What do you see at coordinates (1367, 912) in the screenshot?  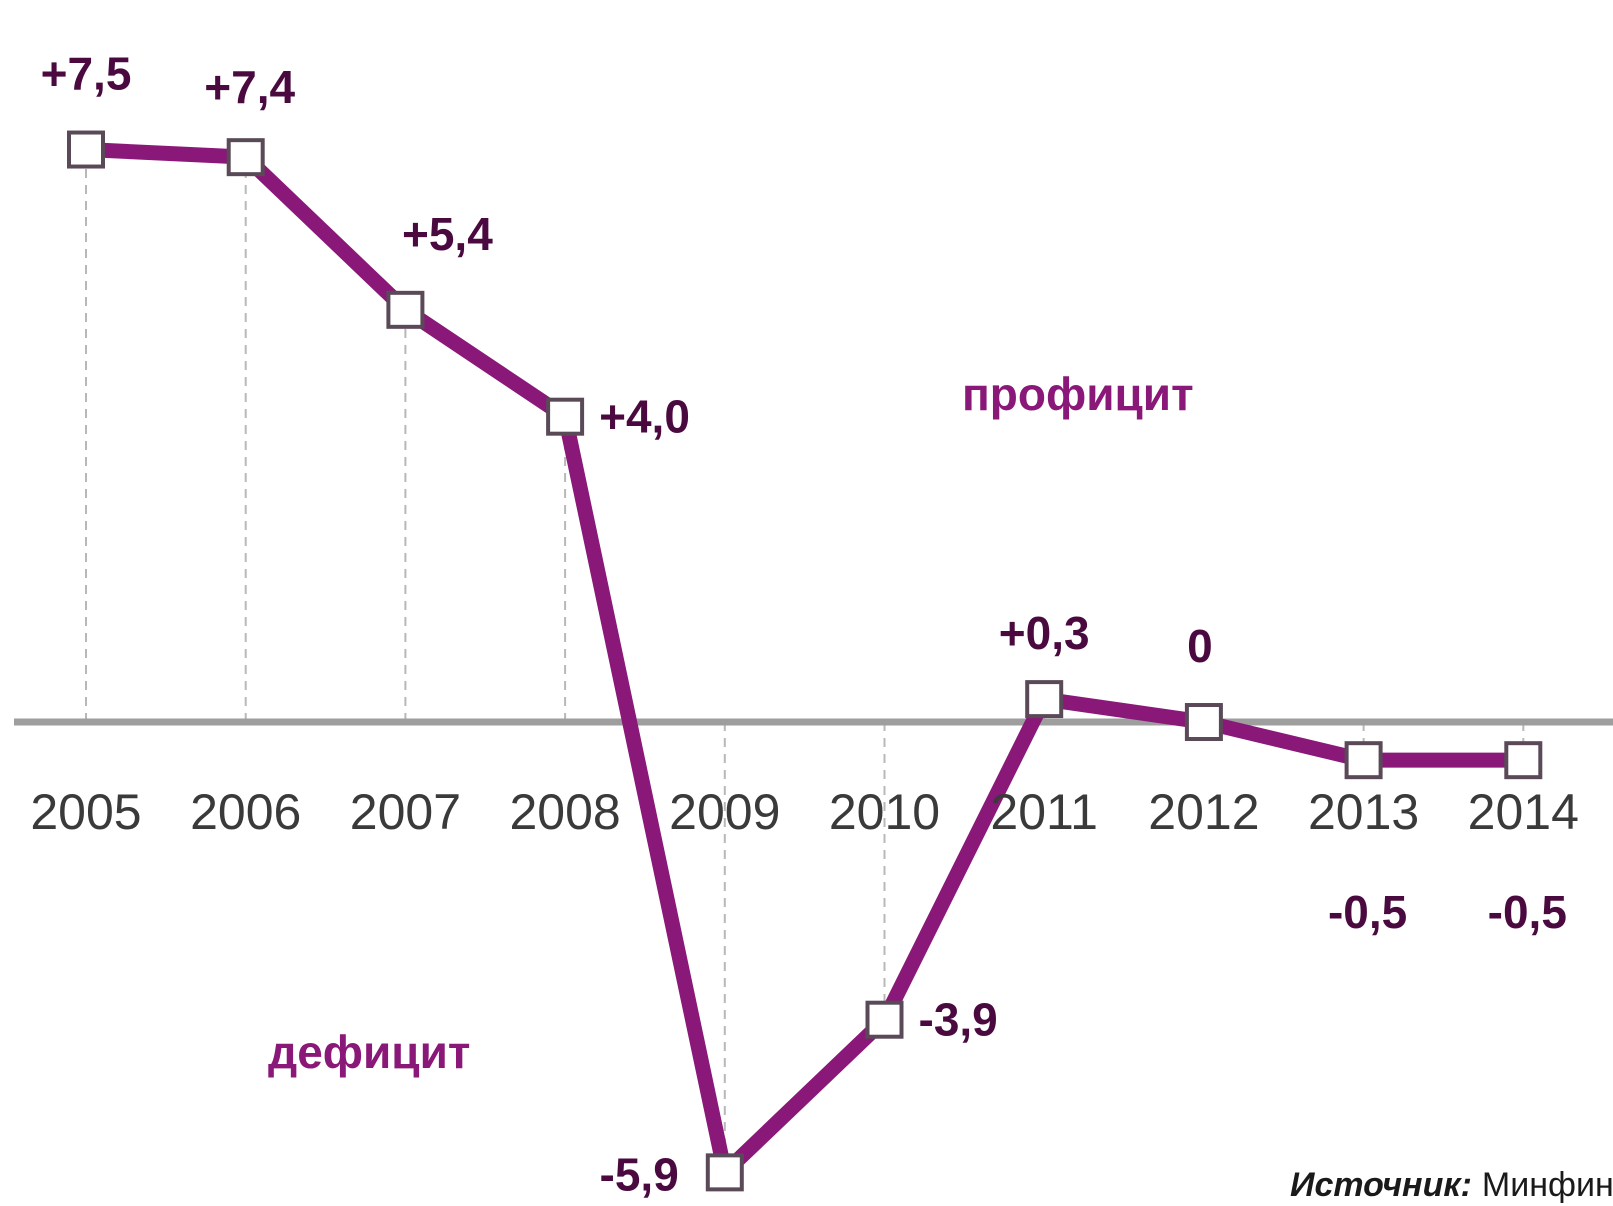 I see `data-label-2013: -0,5` at bounding box center [1367, 912].